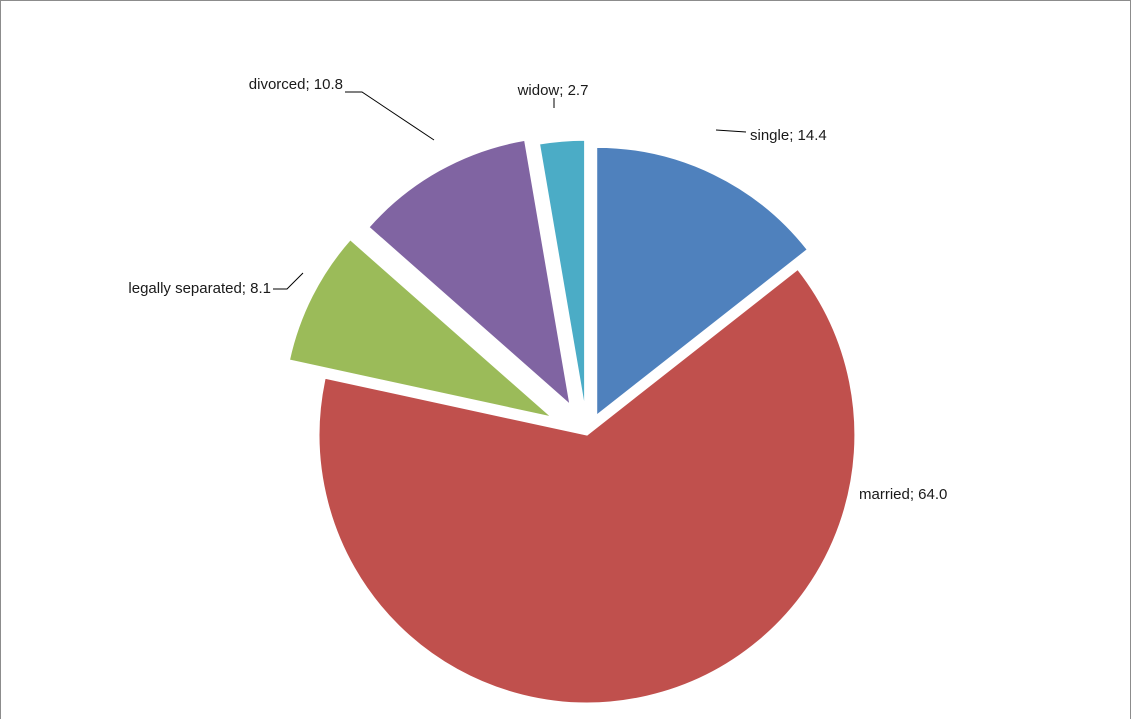 The image size is (1132, 719). What do you see at coordinates (199, 288) in the screenshot?
I see `data-label-legally-separated: legally separated; 8.1` at bounding box center [199, 288].